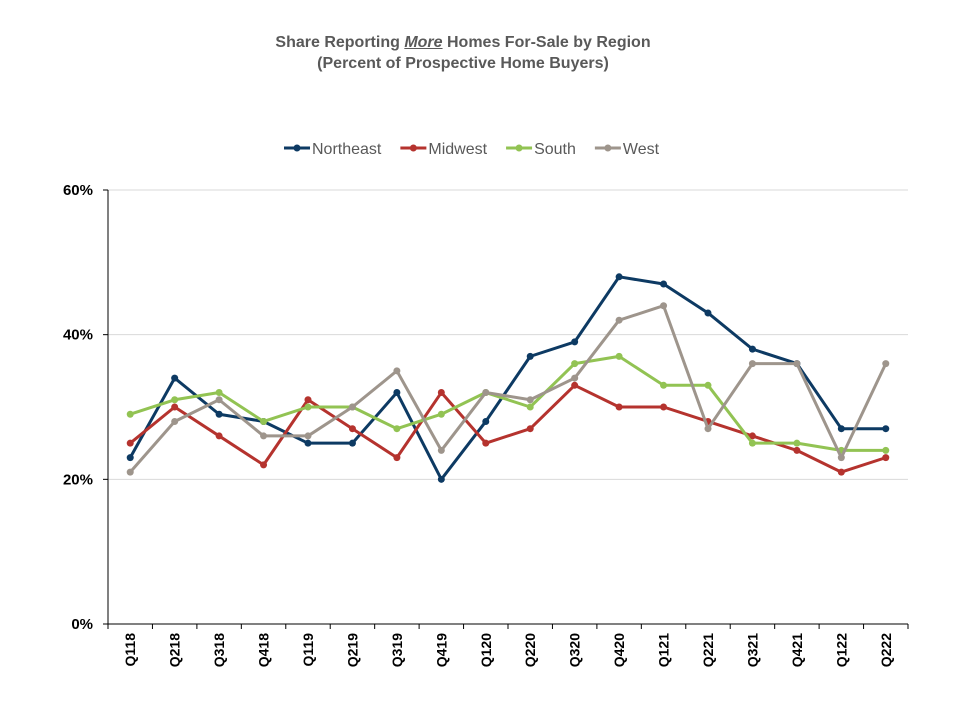 This screenshot has width=960, height=720. Describe the element at coordinates (886, 650) in the screenshot. I see `x-tick-label: Q222` at that location.